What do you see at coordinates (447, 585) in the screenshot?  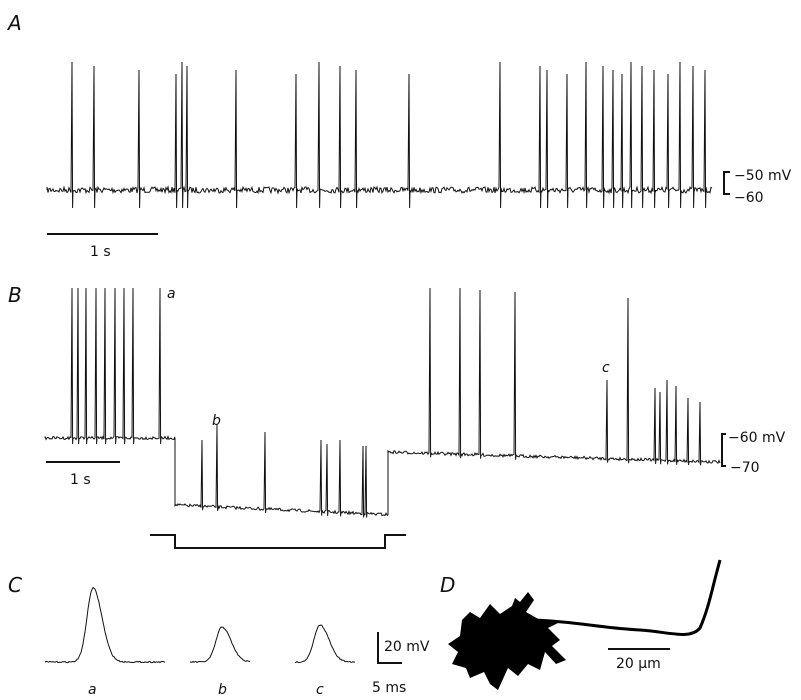 I see `panel-label: D` at bounding box center [447, 585].